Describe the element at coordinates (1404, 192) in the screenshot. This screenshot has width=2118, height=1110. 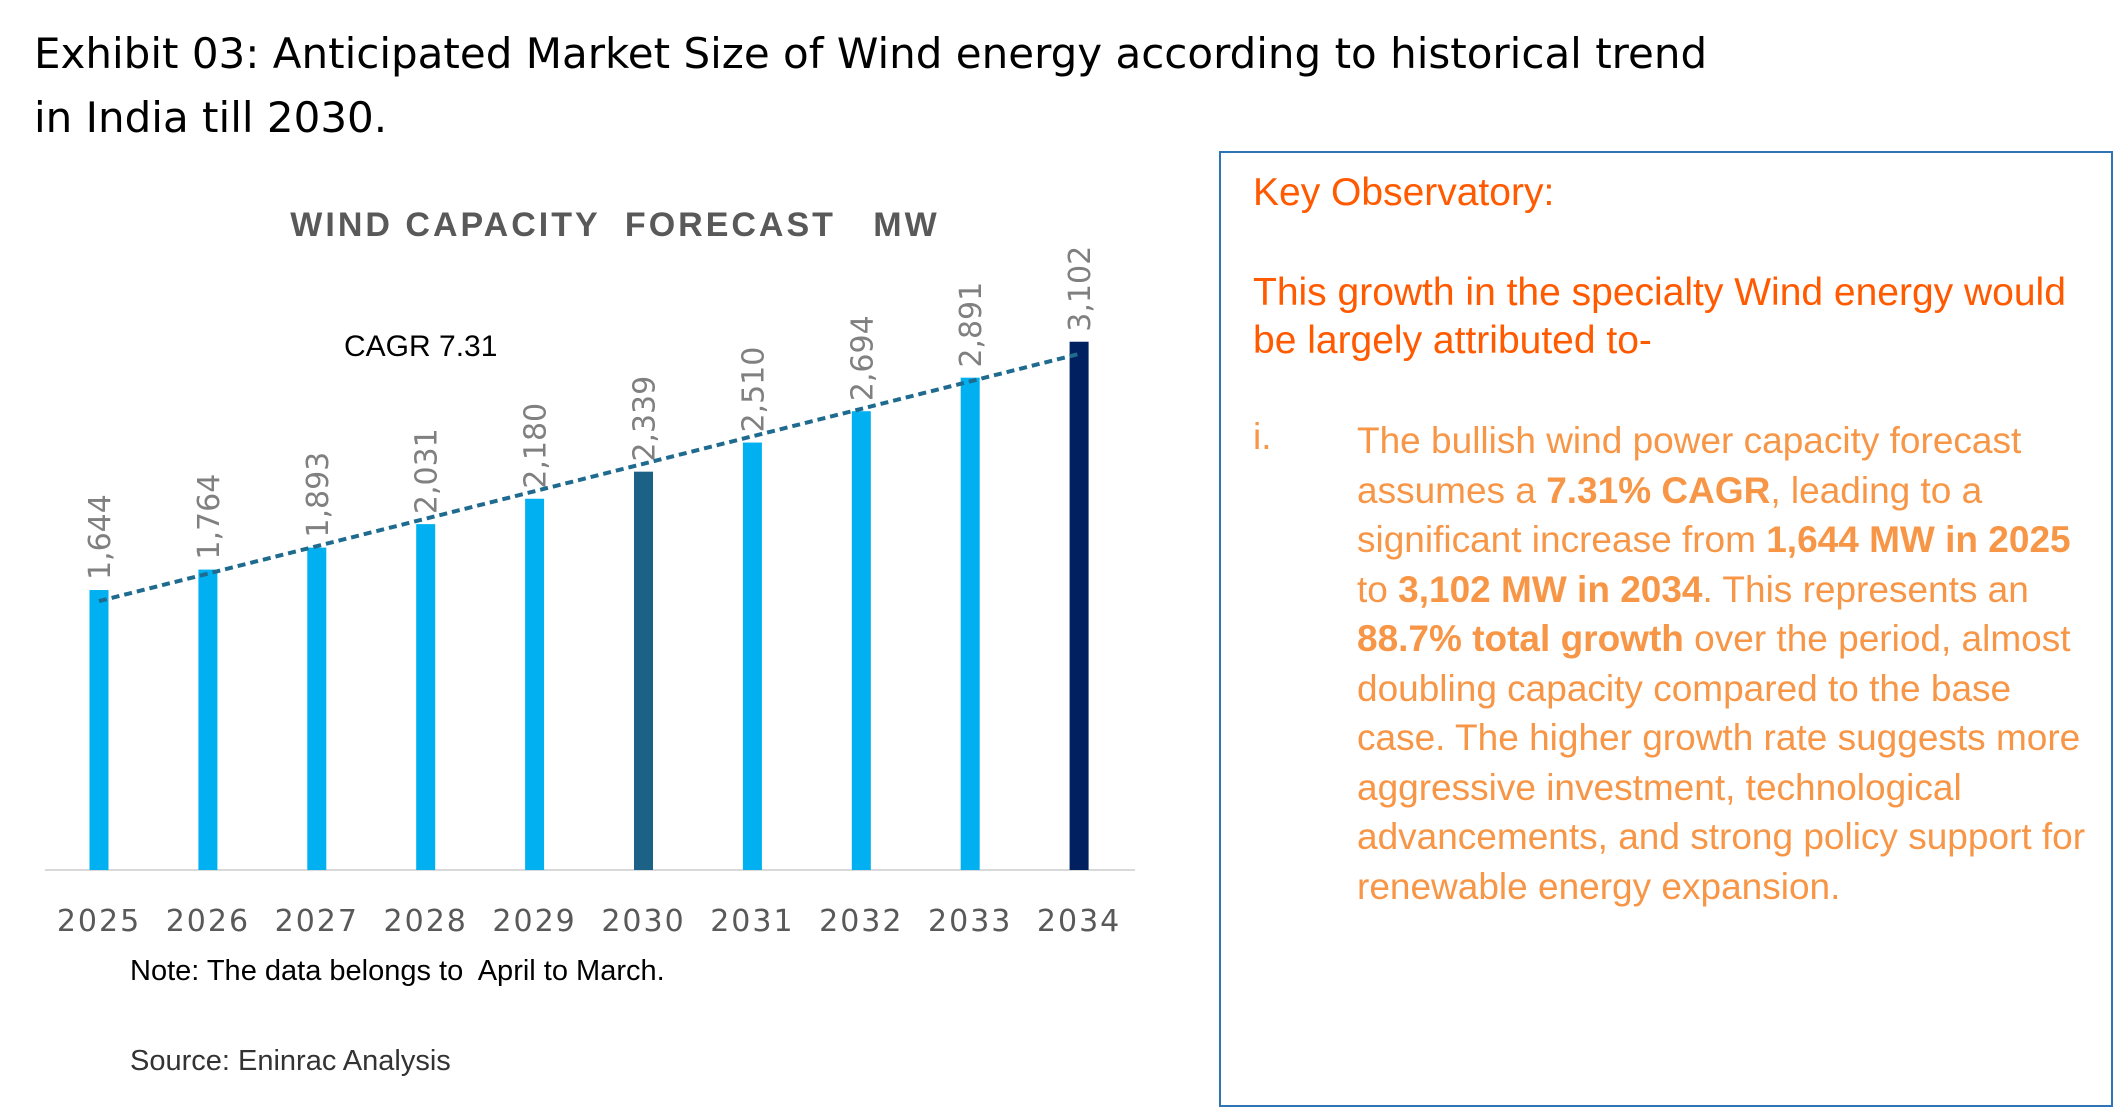
I see `observations-heading: Key Observatory:` at that location.